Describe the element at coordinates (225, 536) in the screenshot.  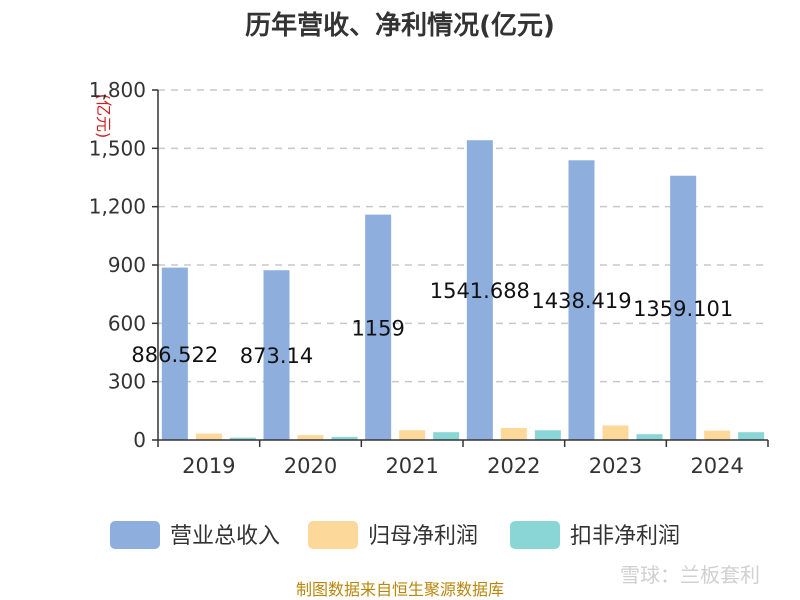
I see `legend-label: 营业总收入` at that location.